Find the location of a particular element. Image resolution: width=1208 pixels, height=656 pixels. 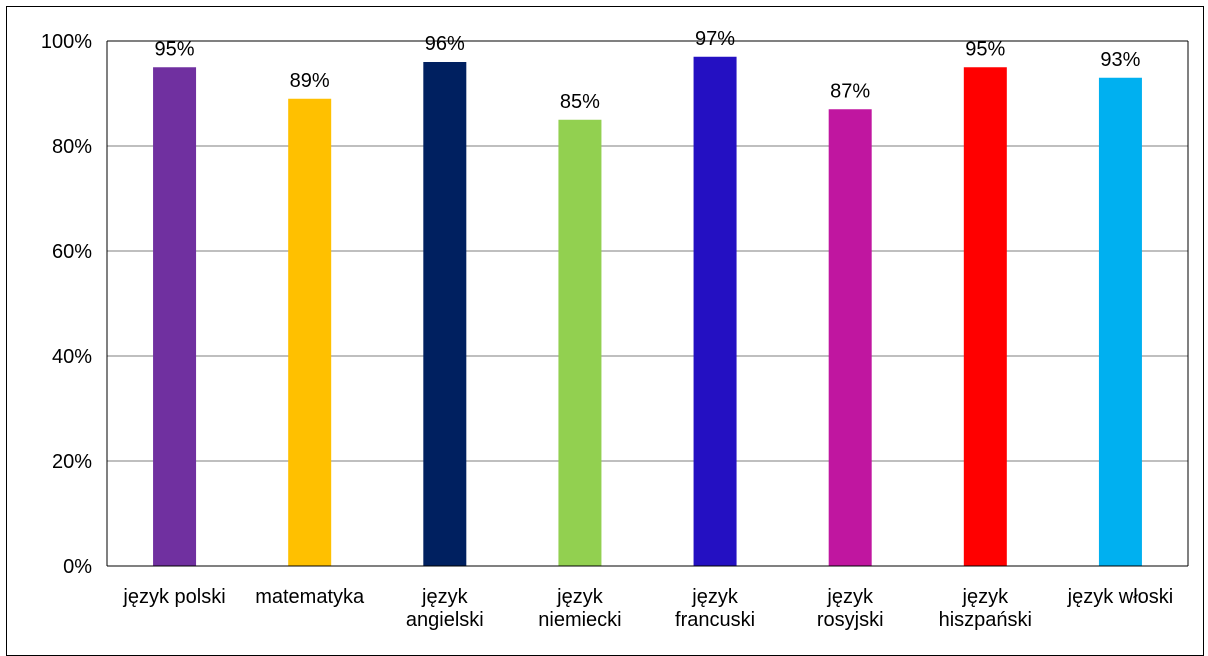

x-tick-label: język francuski is located at coordinates (715, 608).